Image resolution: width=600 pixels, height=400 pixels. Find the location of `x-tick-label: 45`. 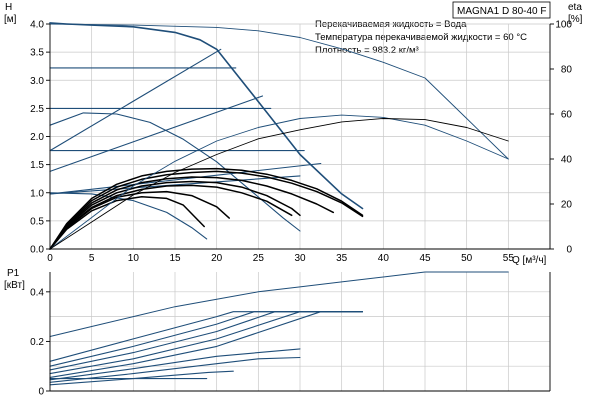

x-tick-label: 45 is located at coordinates (425, 258).